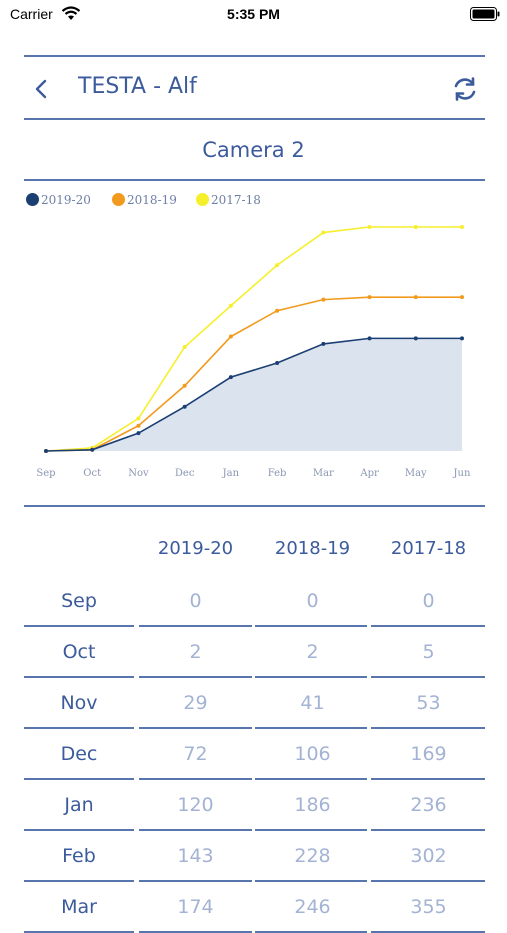 Image resolution: width=507 pixels, height=933 pixels. I want to click on legend-label: 2018-19, so click(152, 200).